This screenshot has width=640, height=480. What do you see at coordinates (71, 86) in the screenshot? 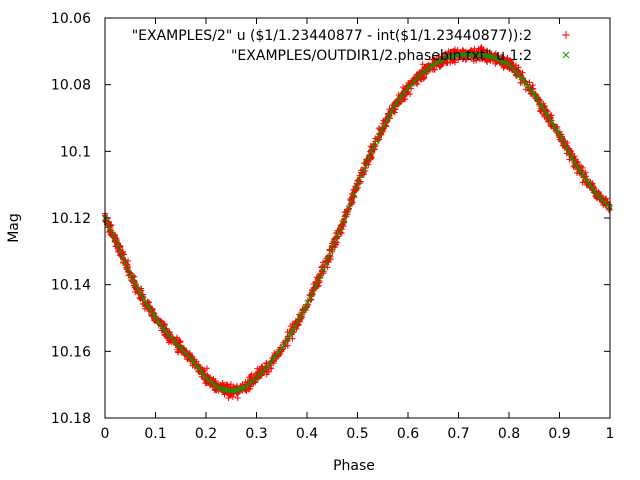
I see `y-tick-label: 10.08` at bounding box center [71, 86].